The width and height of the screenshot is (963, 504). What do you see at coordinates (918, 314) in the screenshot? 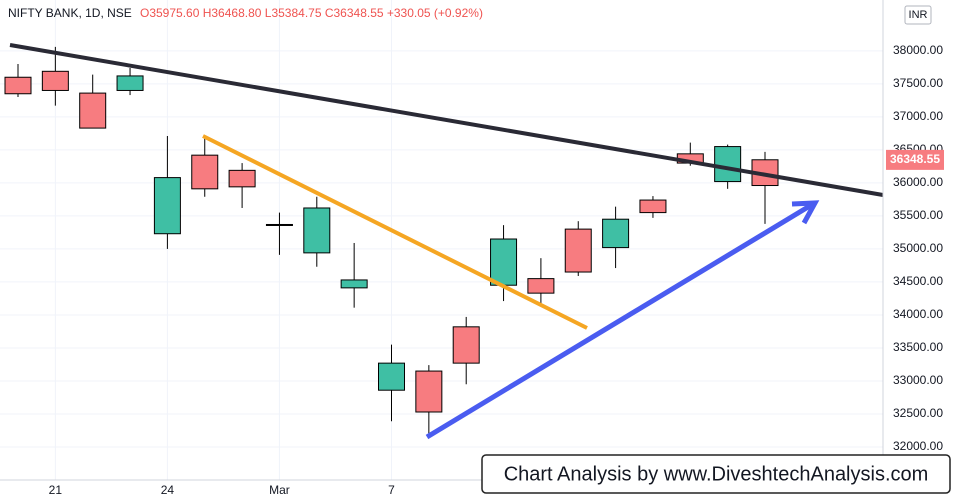
I see `y-tick-label: 34000.00` at bounding box center [918, 314].